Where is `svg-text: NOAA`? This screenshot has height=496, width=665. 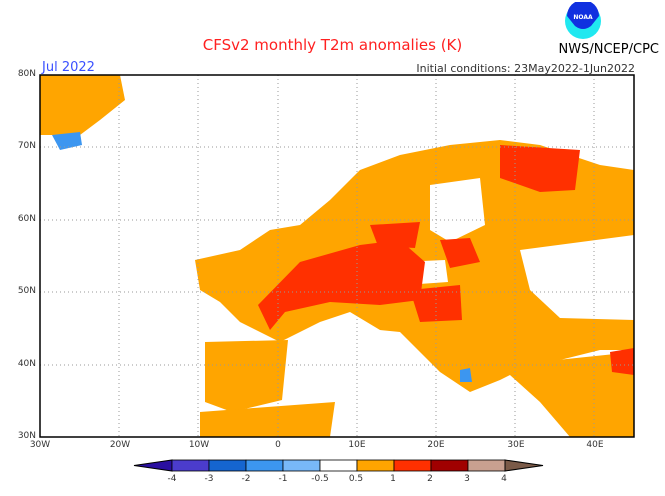 svg-text: NOAA is located at coordinates (583, 17).